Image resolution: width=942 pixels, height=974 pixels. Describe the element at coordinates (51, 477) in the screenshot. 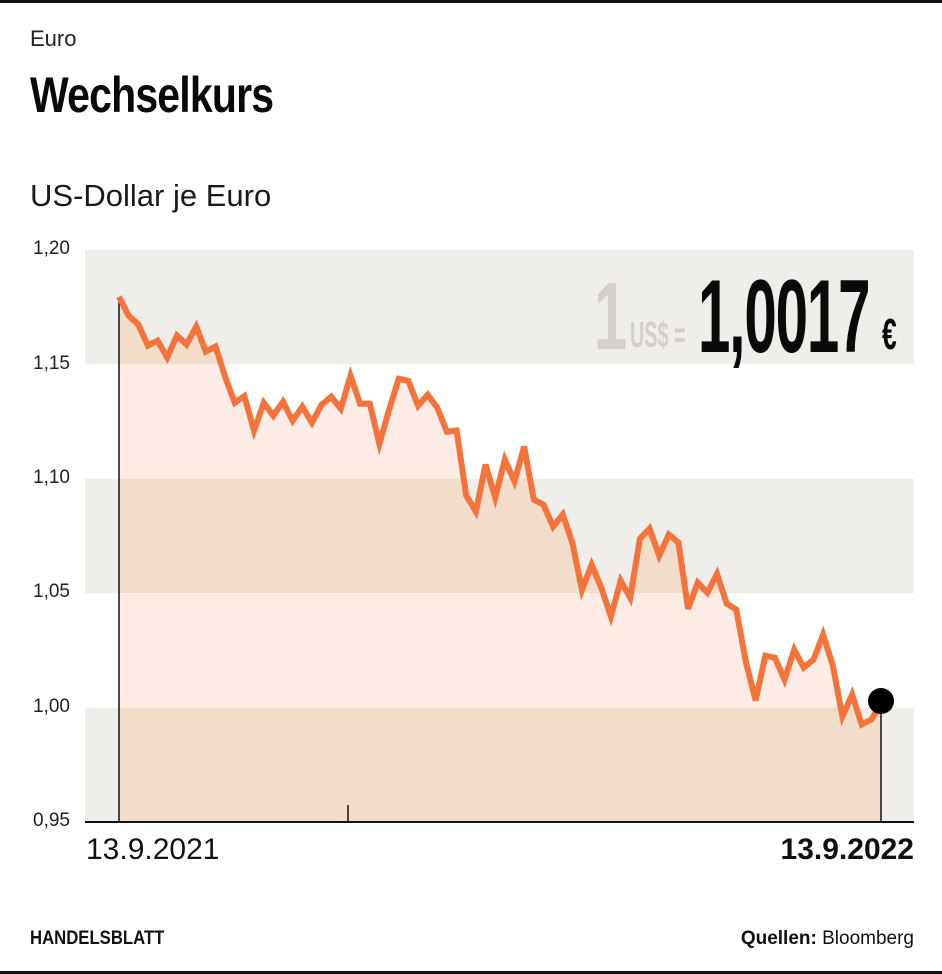

I see `y-tick-label: 1,10` at that location.